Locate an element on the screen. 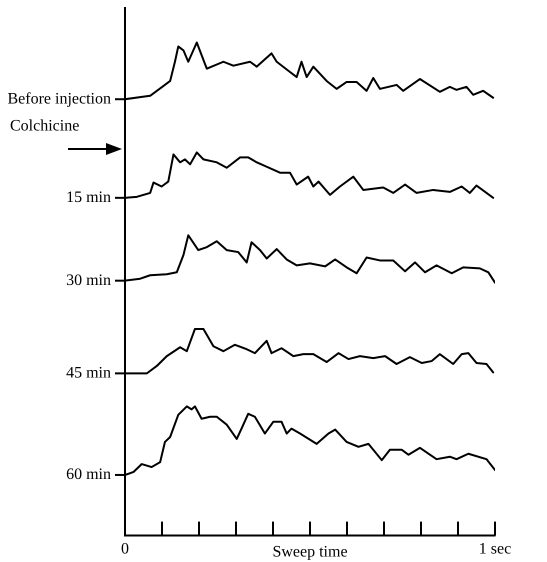 The image size is (547, 562). legend-label: 30 min is located at coordinates (88, 280).